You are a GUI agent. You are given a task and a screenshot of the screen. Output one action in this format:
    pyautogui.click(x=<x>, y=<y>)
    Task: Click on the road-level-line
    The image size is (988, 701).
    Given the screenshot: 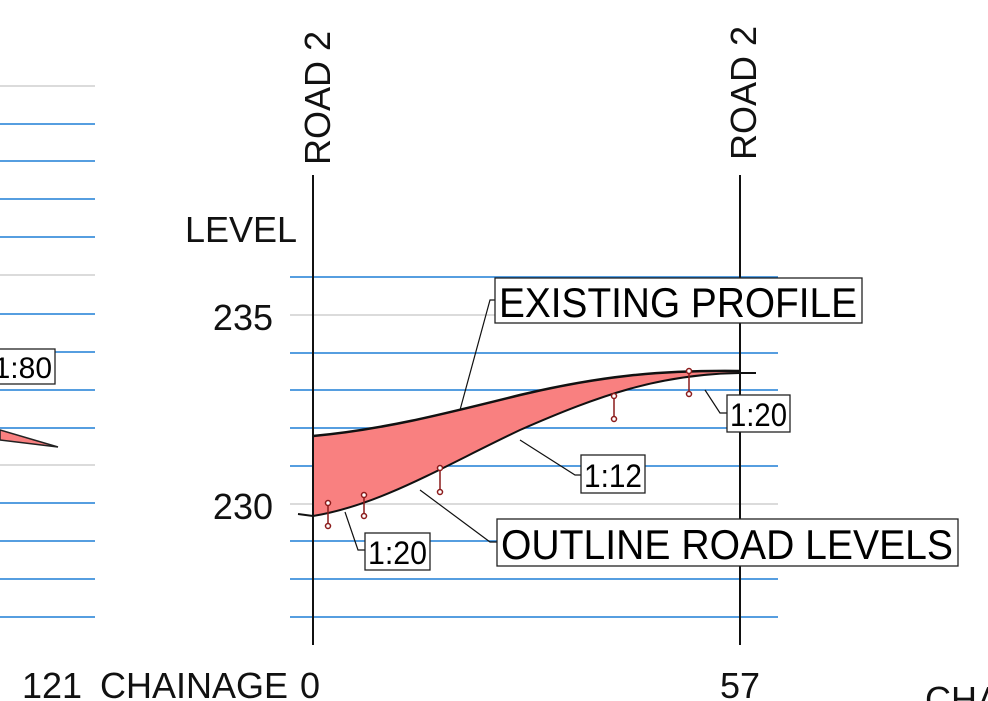 What is the action you would take?
    pyautogui.click(x=526, y=445)
    